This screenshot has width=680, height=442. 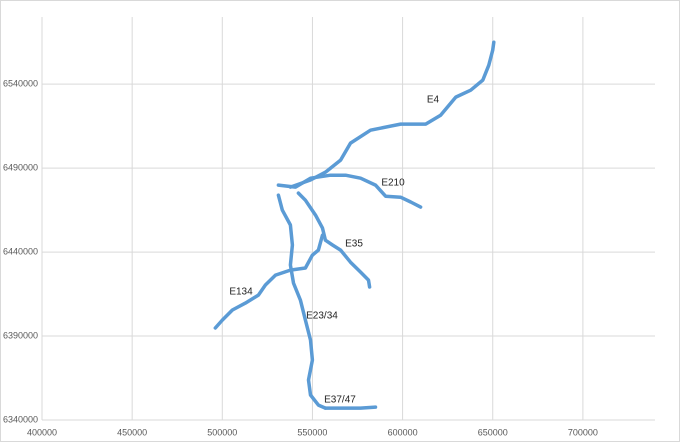 I want to click on x-tick-label: 550000, so click(x=312, y=432).